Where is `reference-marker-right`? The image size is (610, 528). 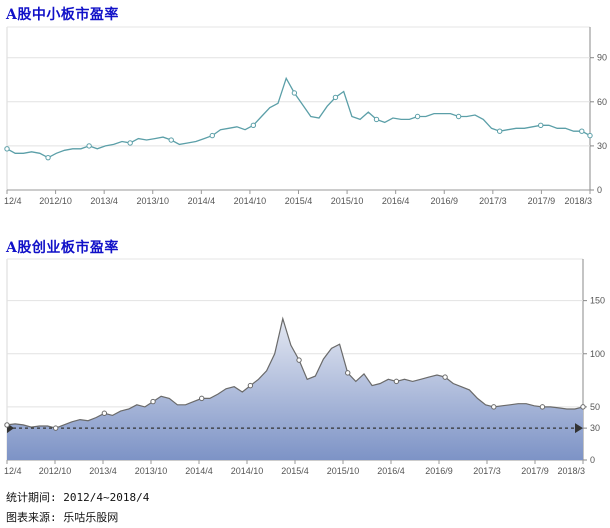 reference-marker-right is located at coordinates (579, 428).